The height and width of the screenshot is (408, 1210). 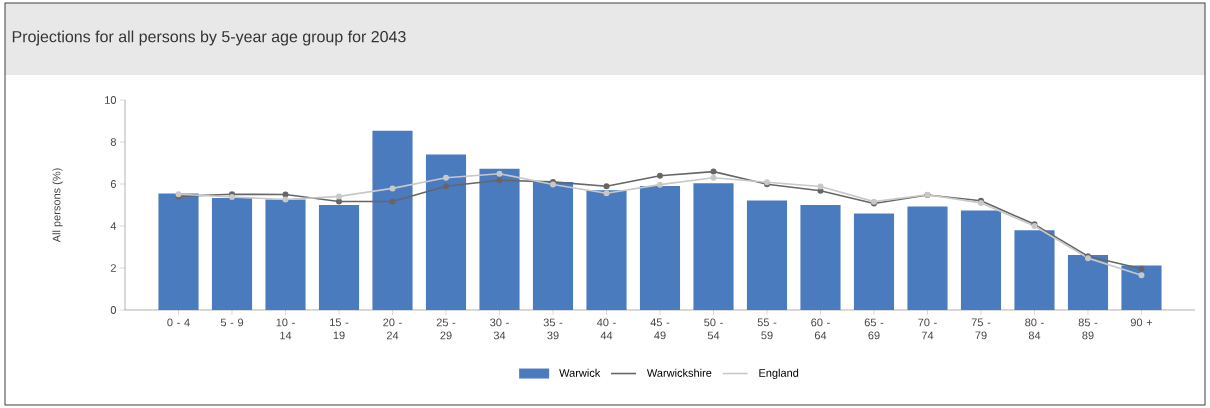 I want to click on x-tick-label: 40 - 44, so click(x=606, y=329).